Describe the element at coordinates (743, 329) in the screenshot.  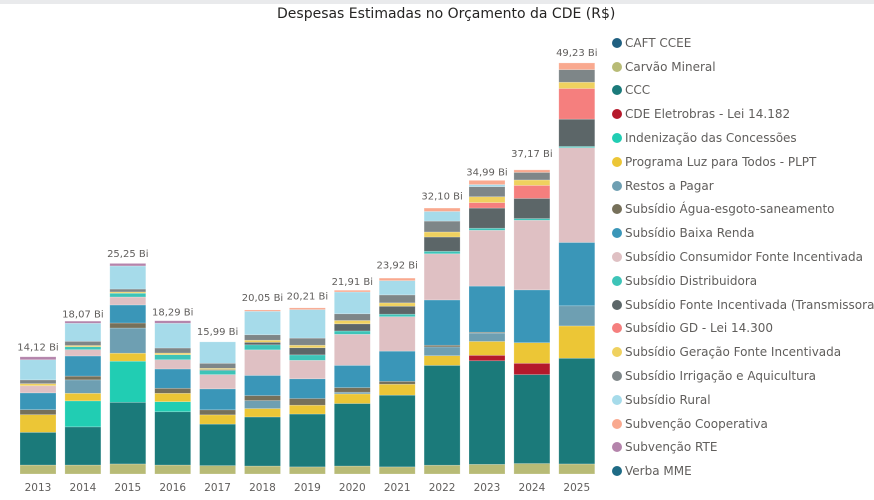
I see `legend-item: Subsídio GD - Lei 14.300` at that location.